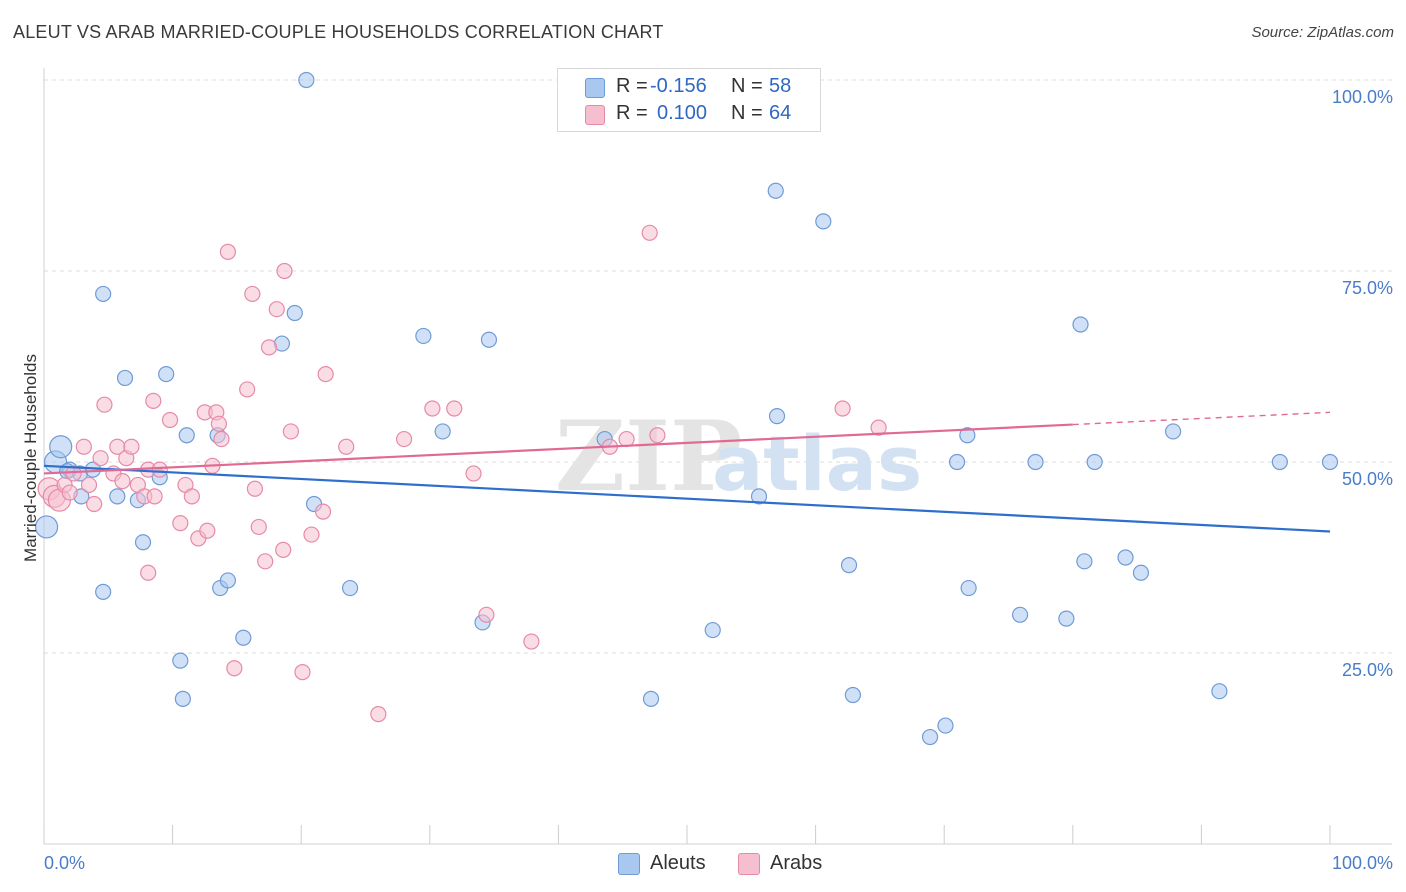  Describe the element at coordinates (30, 458) in the screenshot. I see `y-axis-title: Married-couple Households` at that location.